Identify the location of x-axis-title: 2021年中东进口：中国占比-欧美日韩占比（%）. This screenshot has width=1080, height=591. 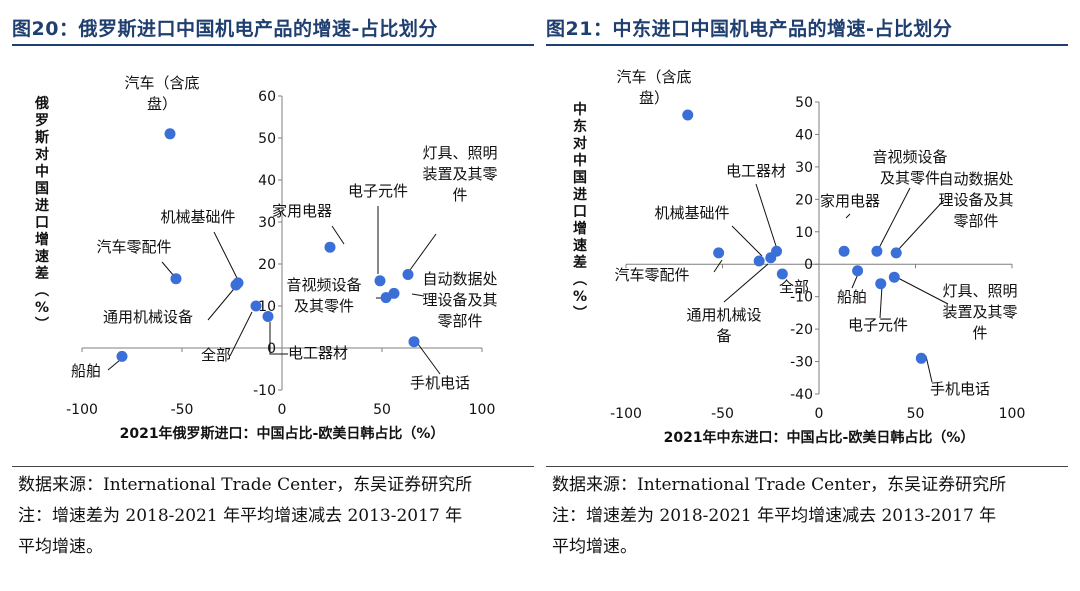
(819, 437).